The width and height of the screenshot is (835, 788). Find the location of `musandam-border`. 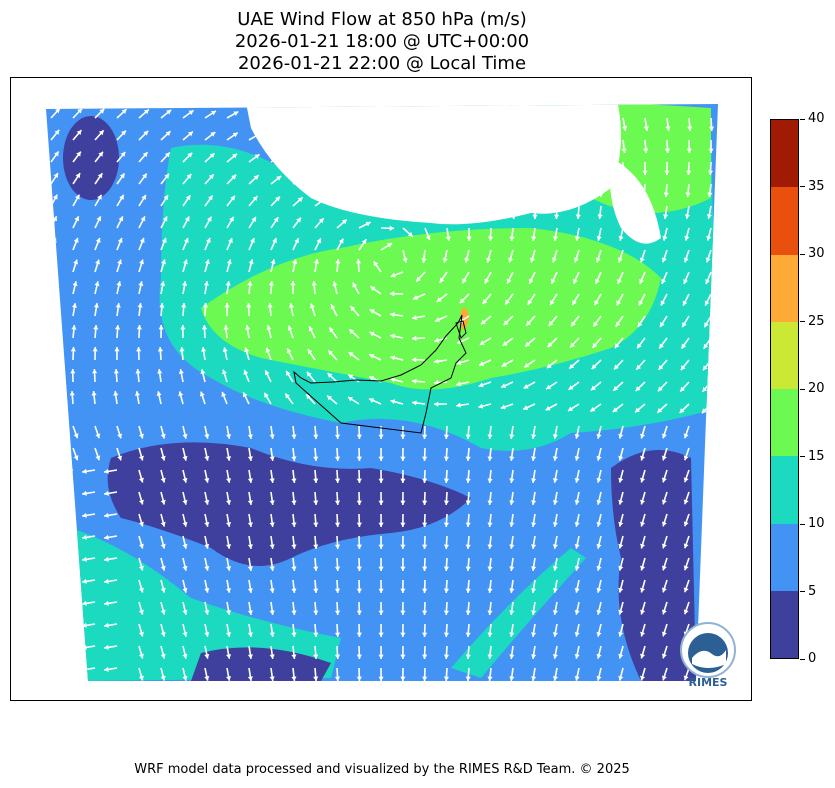

musandam-border is located at coordinates (461, 329).